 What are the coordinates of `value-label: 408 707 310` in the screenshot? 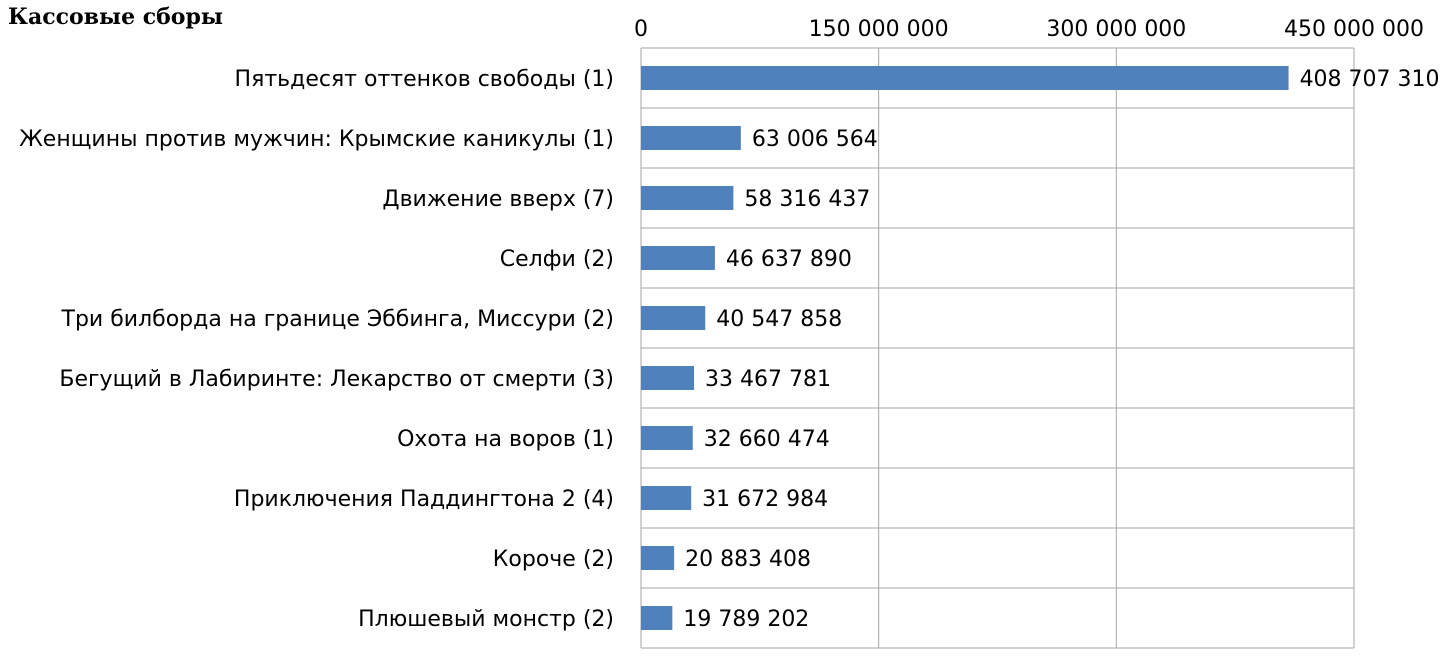 It's located at (1370, 79).